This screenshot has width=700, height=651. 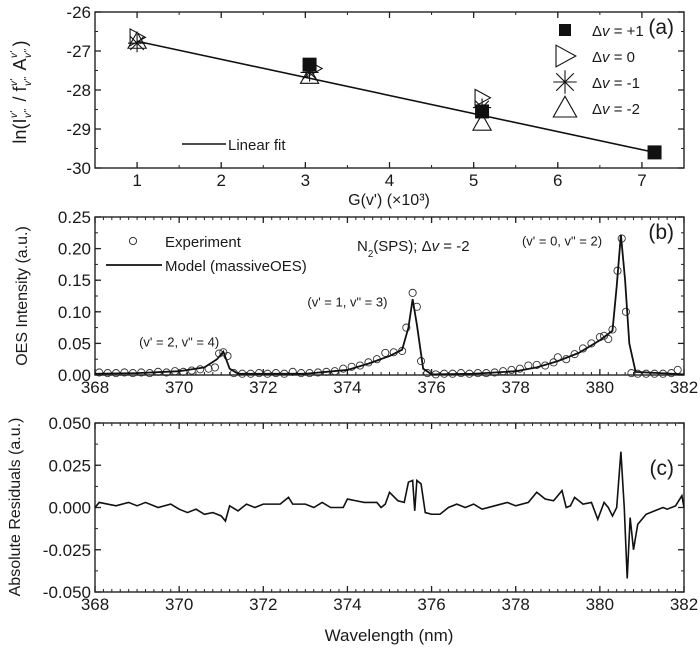 I want to click on x-tick-label: 374, so click(x=347, y=387).